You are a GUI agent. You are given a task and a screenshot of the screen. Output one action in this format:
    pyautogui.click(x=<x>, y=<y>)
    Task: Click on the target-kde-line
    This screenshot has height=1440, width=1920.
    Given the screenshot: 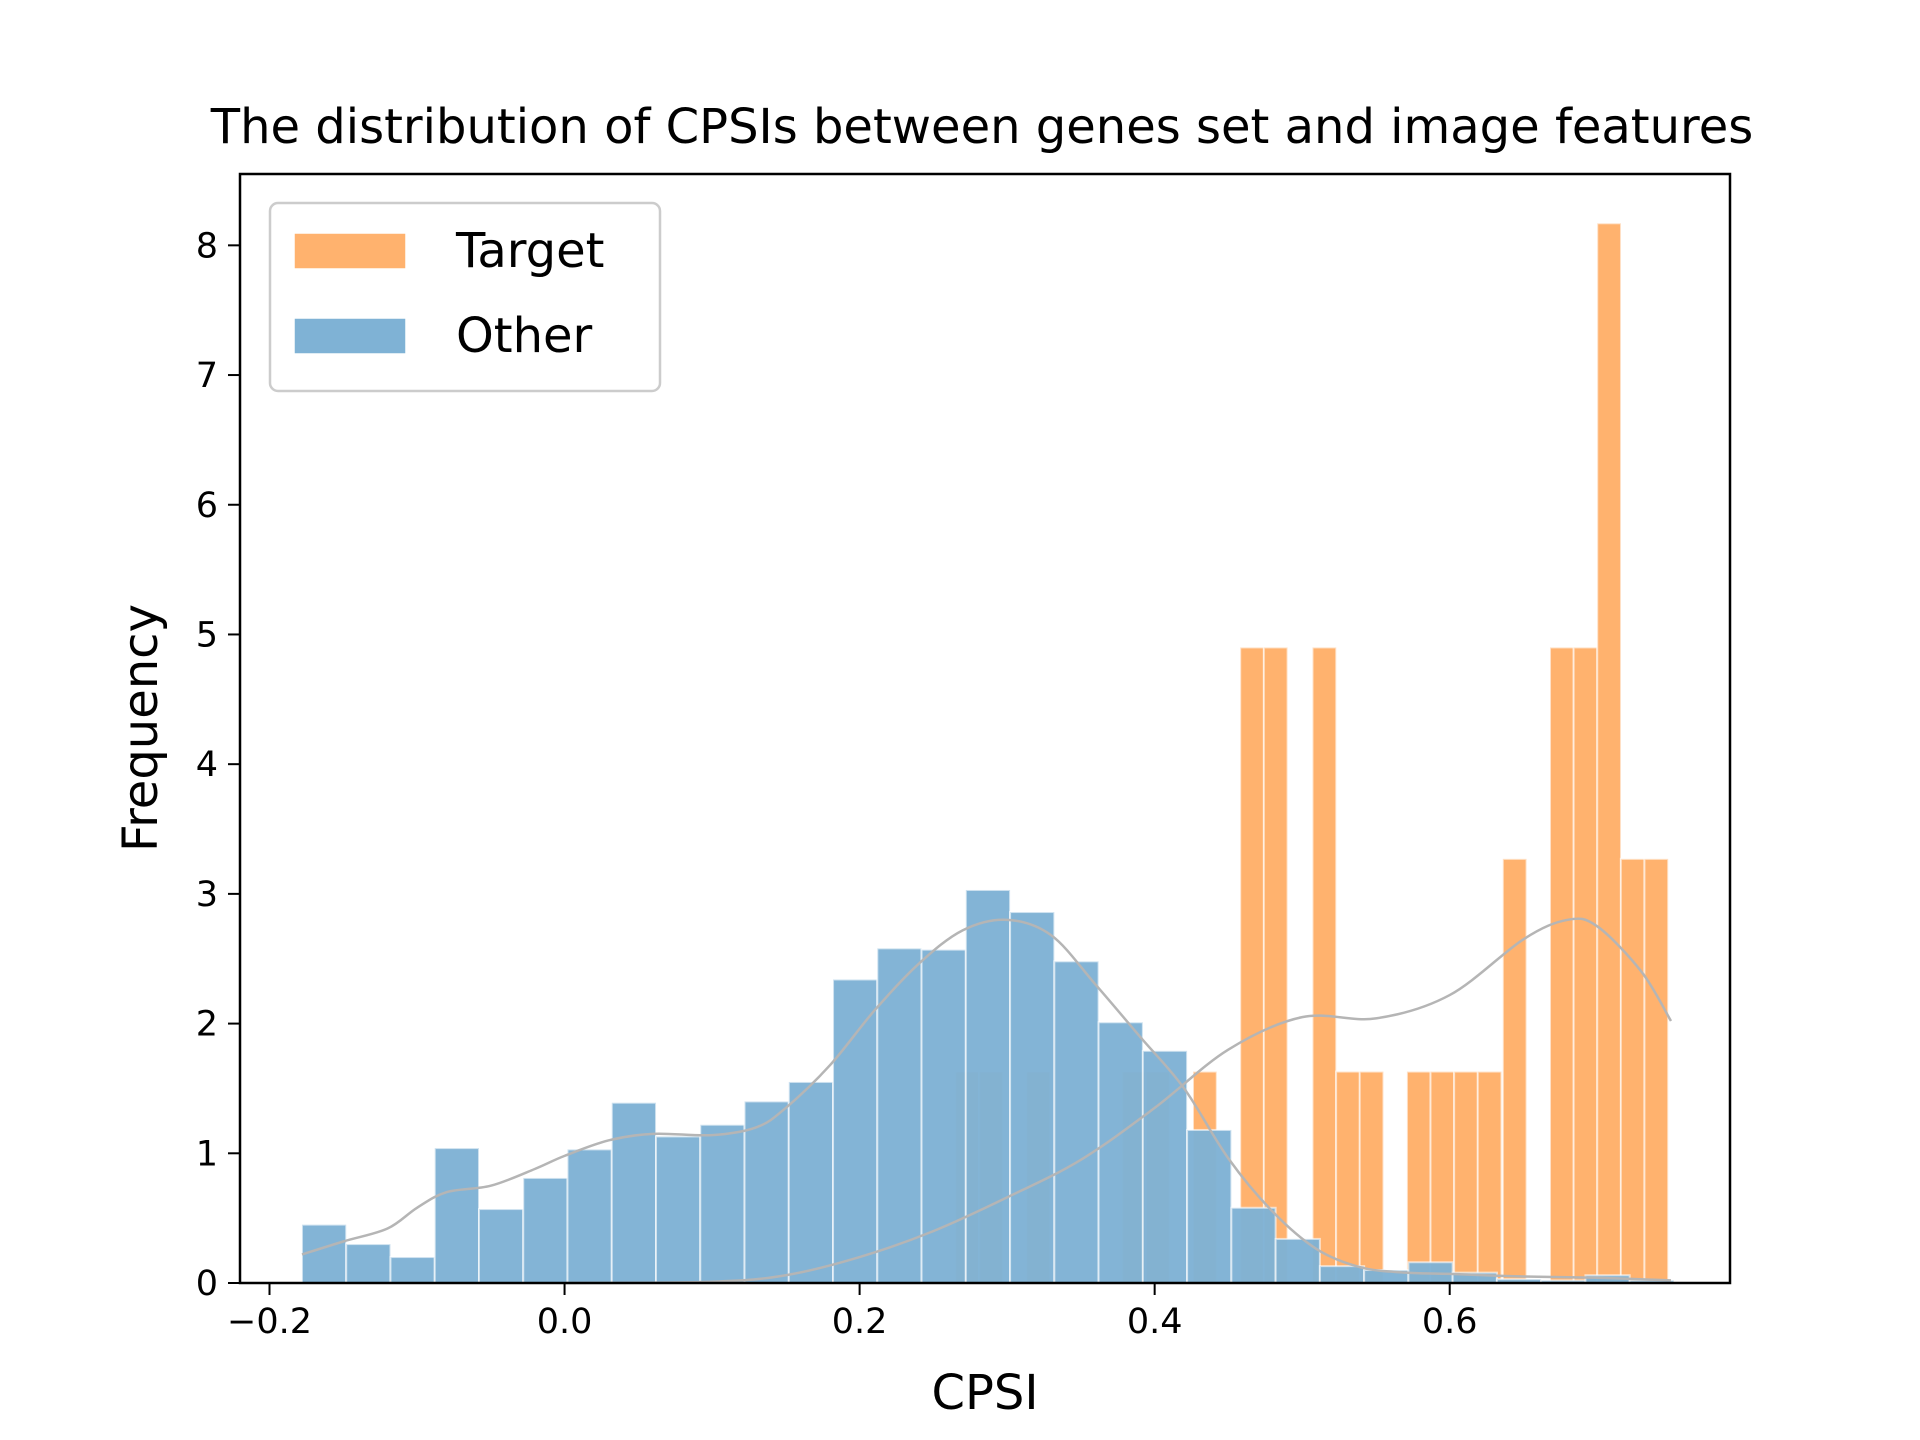 What is the action you would take?
    pyautogui.click(x=1118, y=1101)
    